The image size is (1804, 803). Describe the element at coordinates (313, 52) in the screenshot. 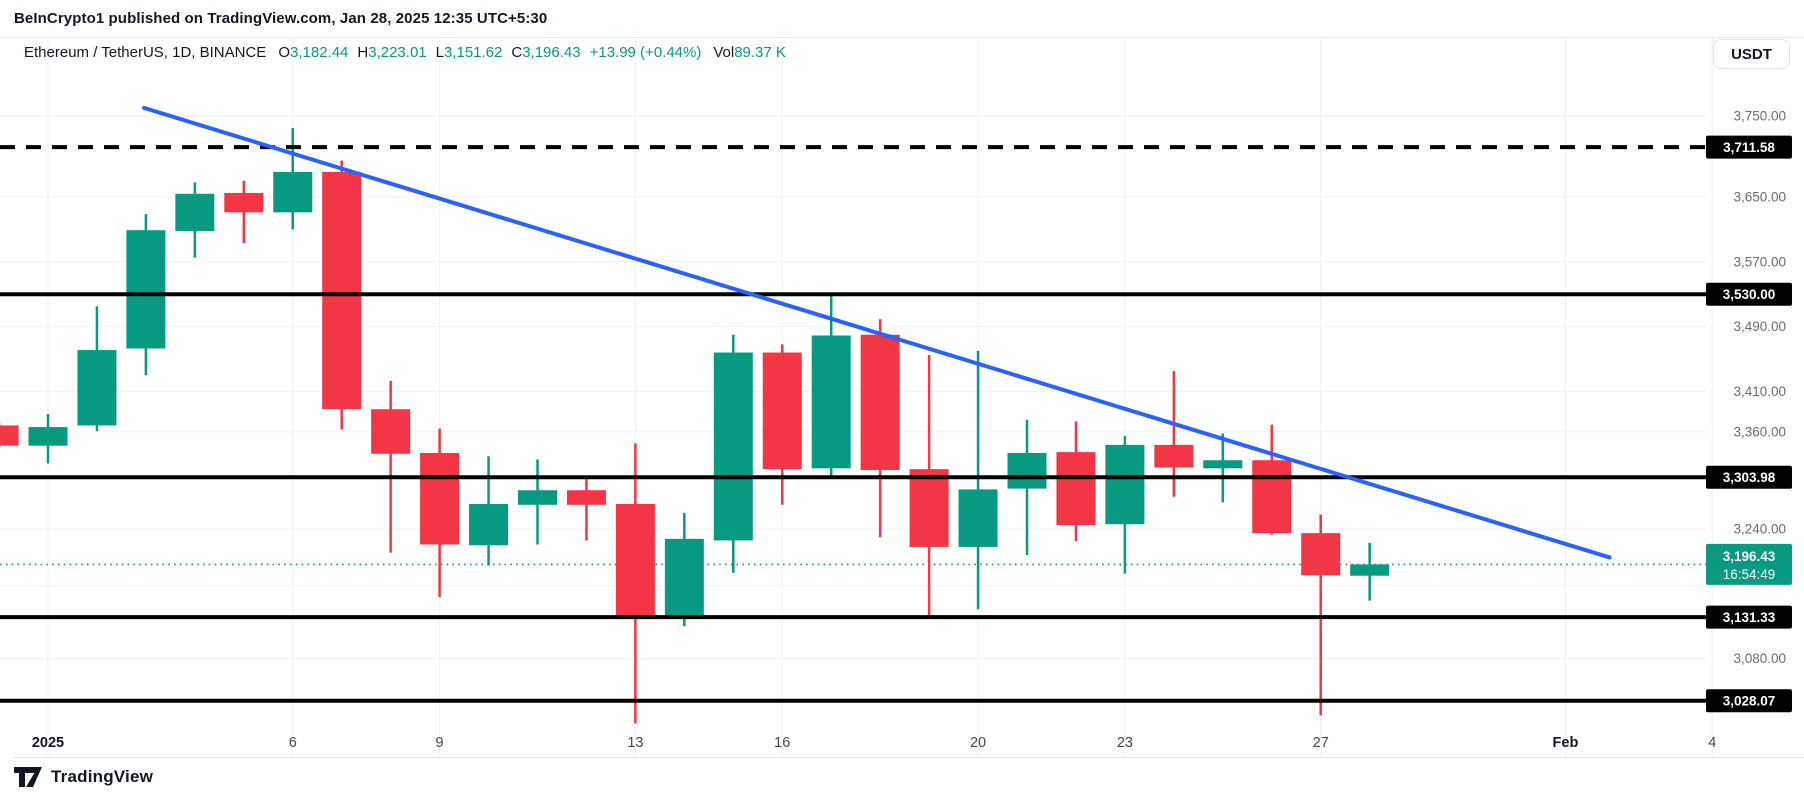

I see `ohlc-open: O3,182.44` at that location.